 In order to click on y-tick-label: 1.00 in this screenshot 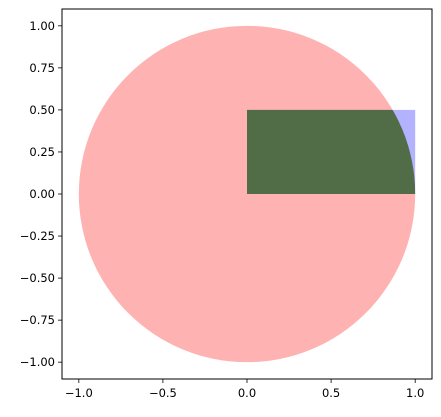, I will do `click(42, 26)`.